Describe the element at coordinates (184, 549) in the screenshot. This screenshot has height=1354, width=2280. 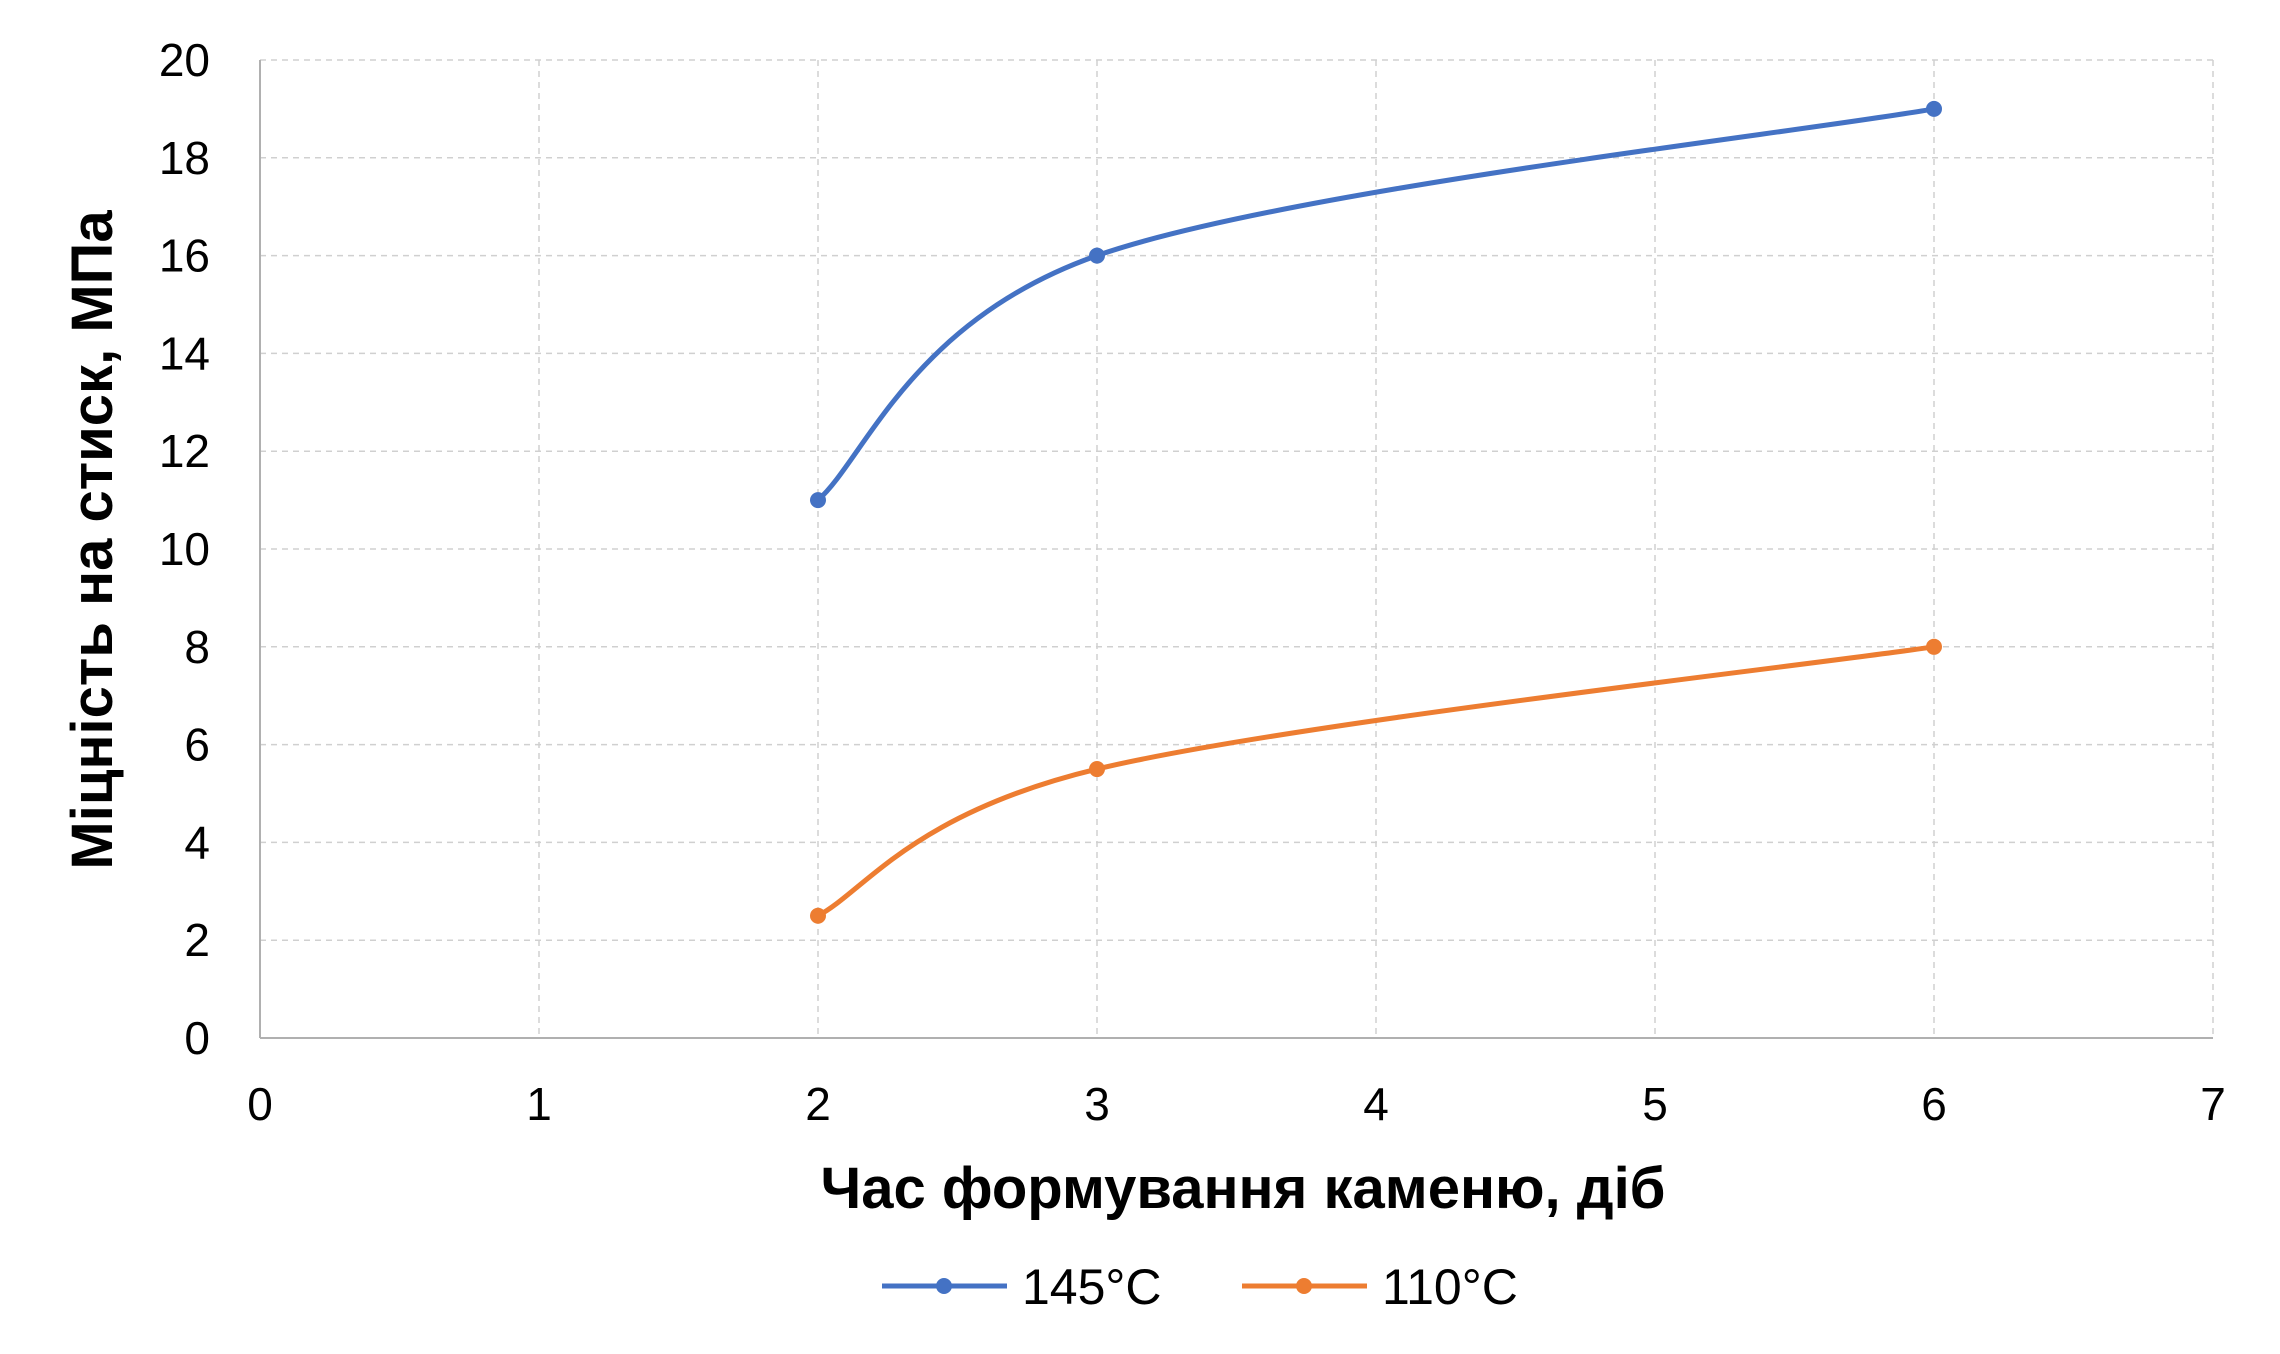
I see `y-tick-label: 10` at that location.